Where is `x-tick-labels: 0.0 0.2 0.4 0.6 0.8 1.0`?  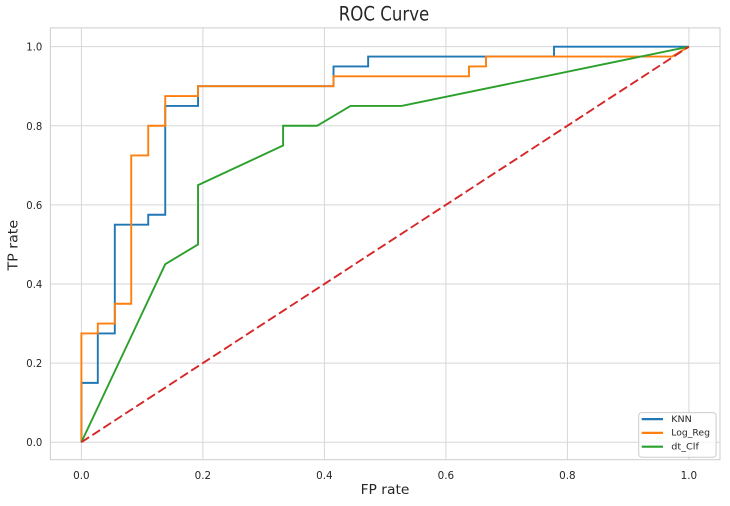
x-tick-labels: 0.0 0.2 0.4 0.6 0.8 1.0 is located at coordinates (385, 475).